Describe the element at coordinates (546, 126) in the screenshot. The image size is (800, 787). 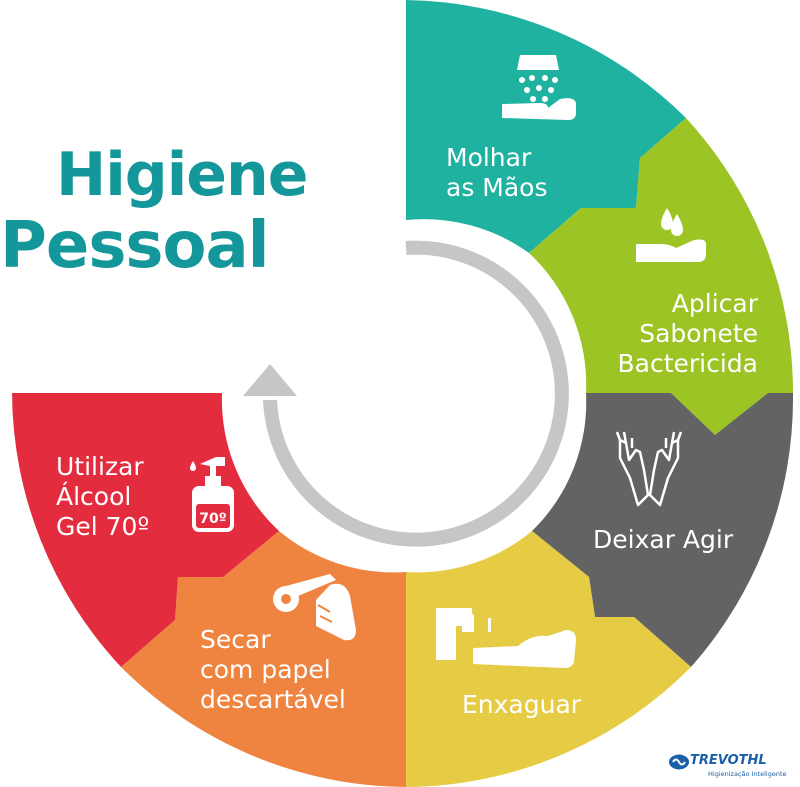
I see `segment-molhar` at that location.